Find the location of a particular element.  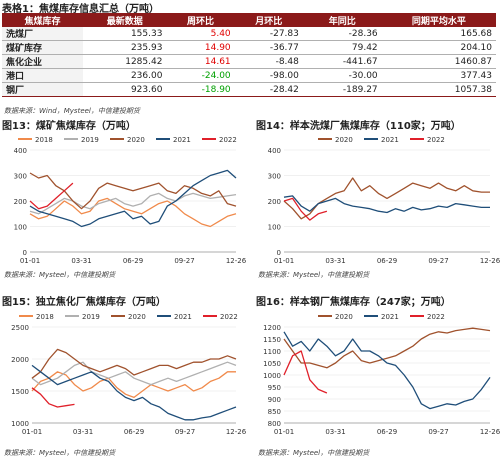

table-cell: 236.00 is located at coordinates (125, 75).